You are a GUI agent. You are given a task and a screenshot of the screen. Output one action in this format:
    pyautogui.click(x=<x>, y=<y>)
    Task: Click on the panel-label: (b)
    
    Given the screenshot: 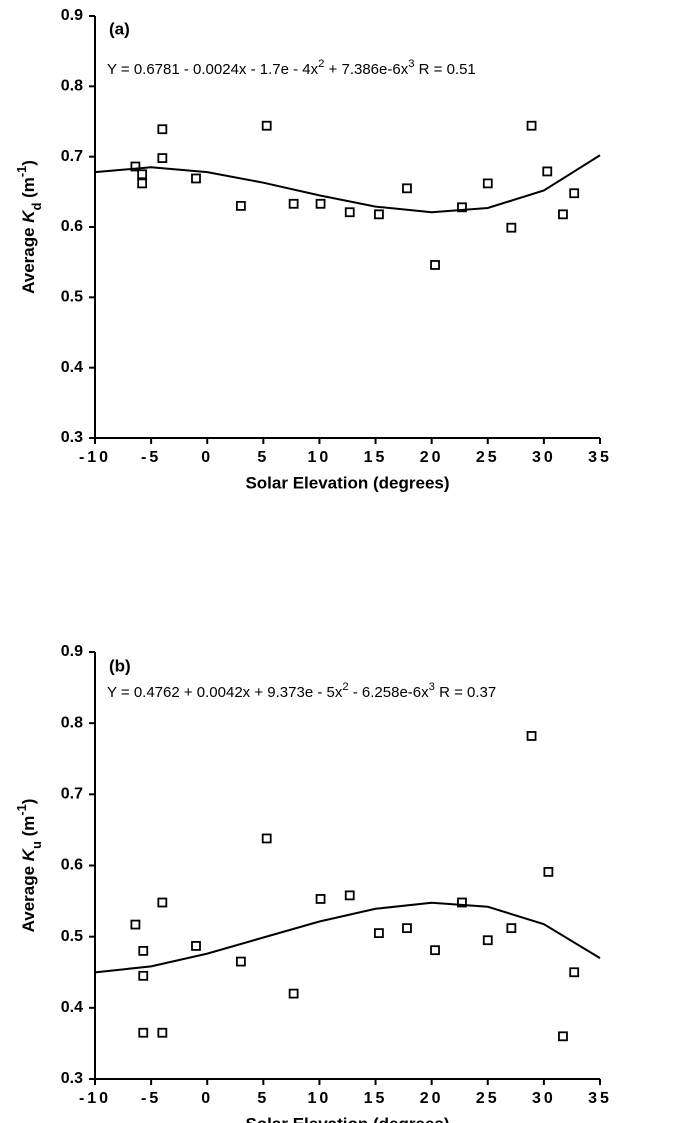 What is the action you would take?
    pyautogui.click(x=120, y=665)
    